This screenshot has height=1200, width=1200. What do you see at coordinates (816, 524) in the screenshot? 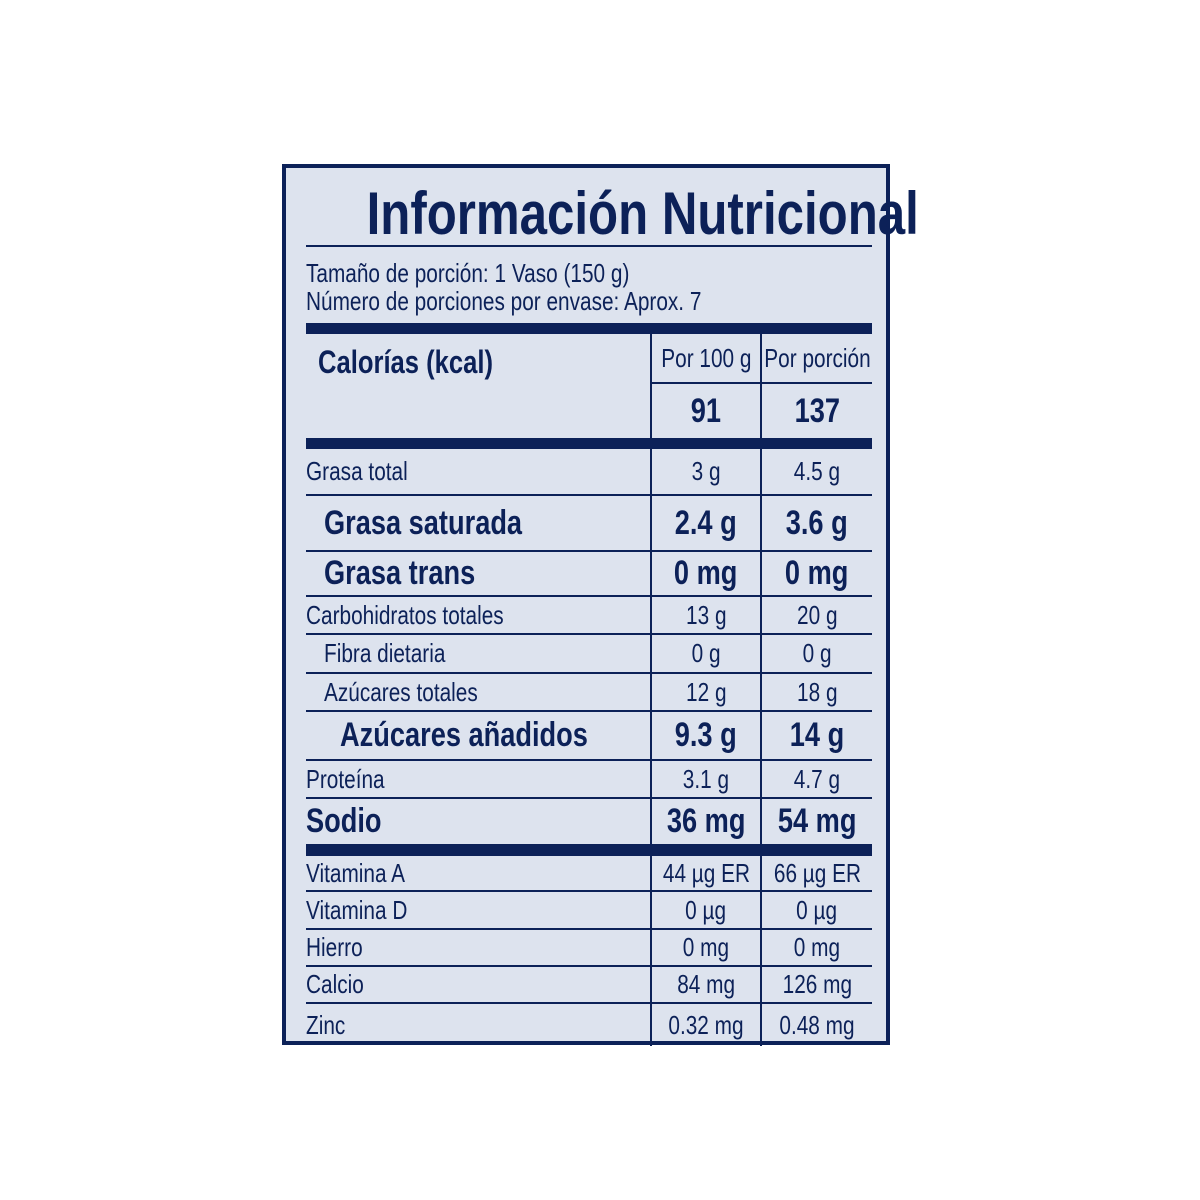
I see `value-per-serving: 3.6 g` at bounding box center [816, 524].